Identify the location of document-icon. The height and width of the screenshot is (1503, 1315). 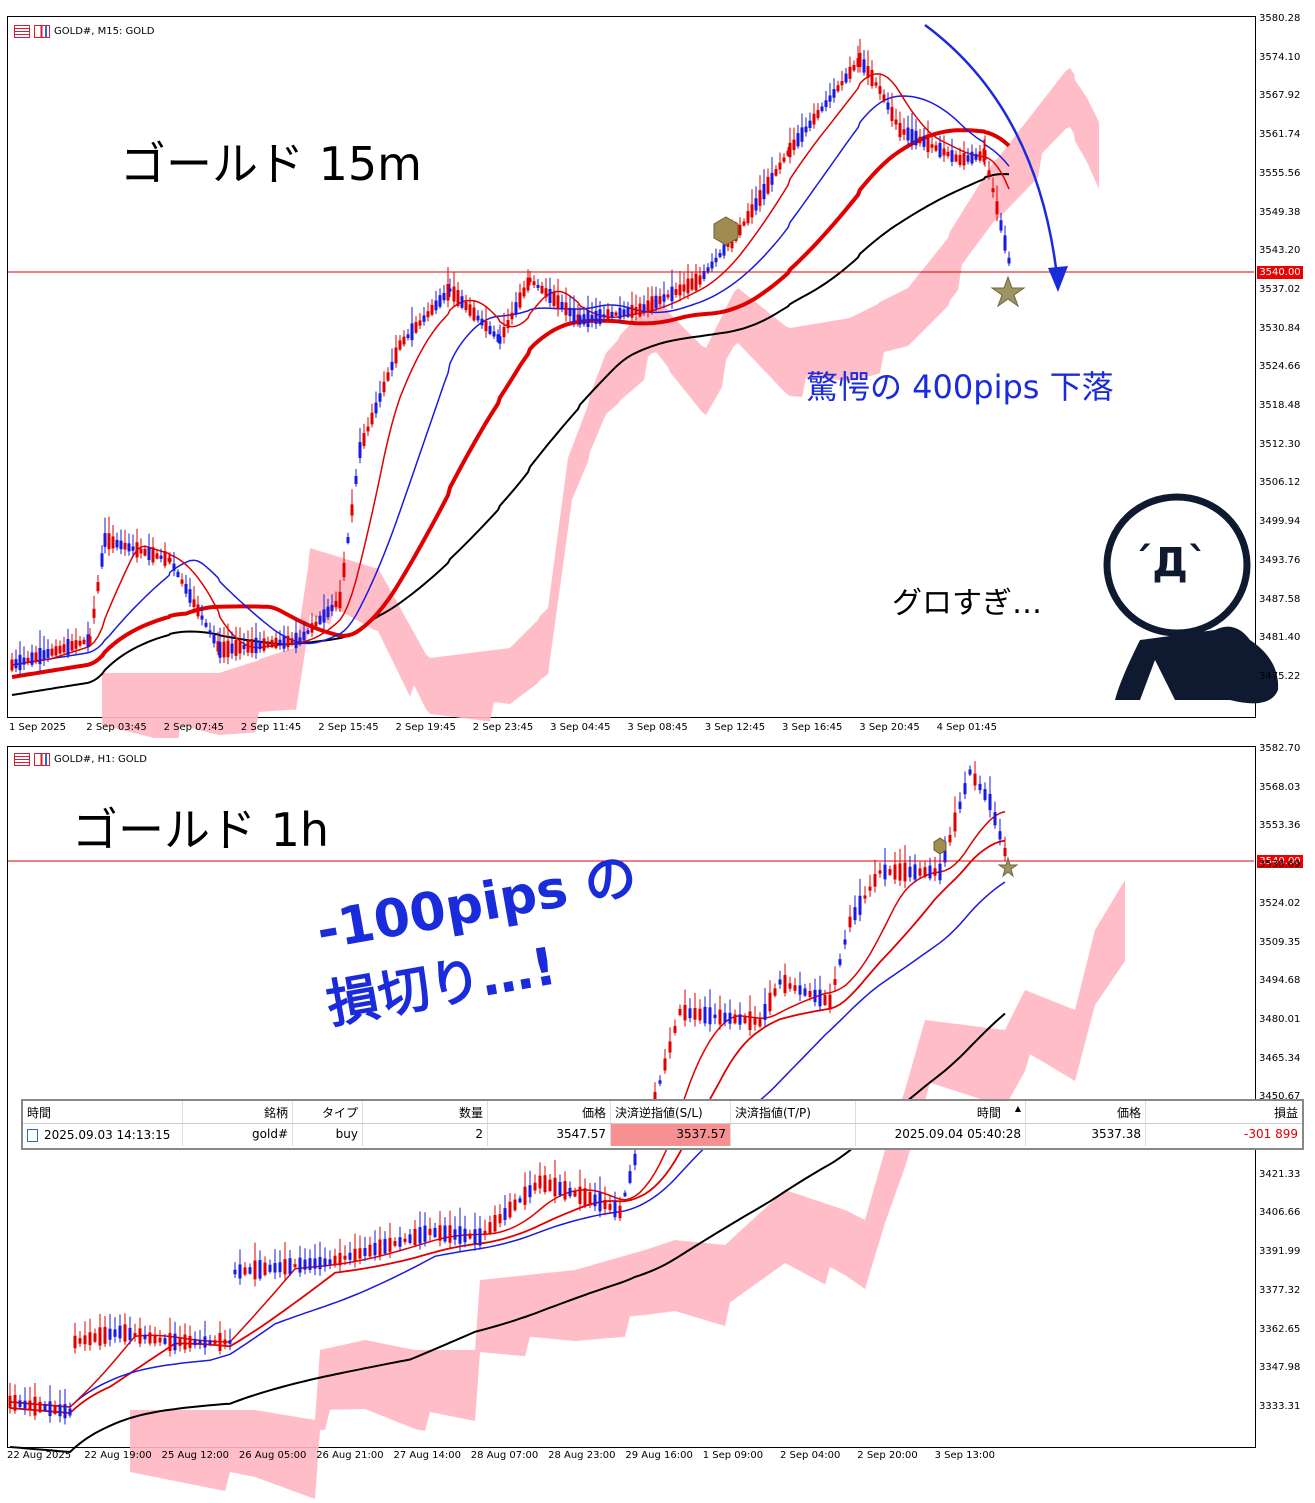
(32, 1135).